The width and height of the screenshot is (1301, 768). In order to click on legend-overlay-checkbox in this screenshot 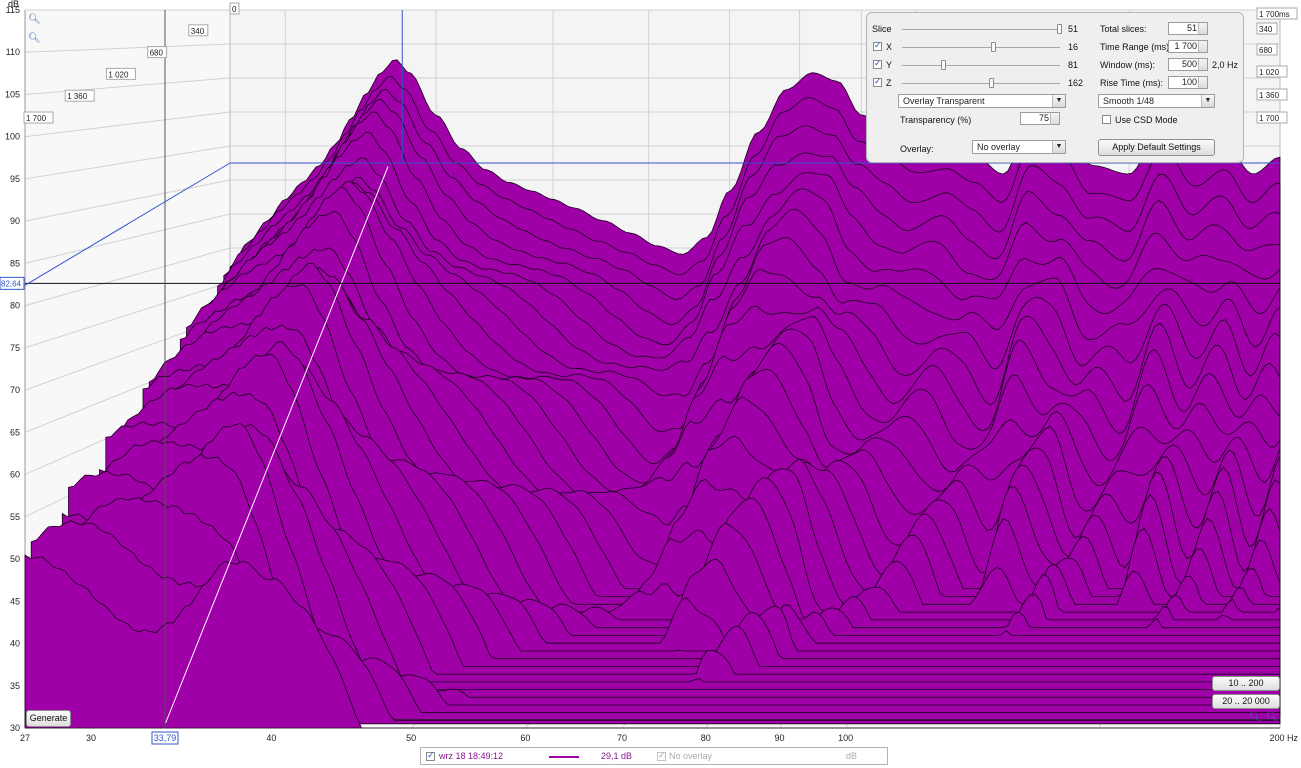, I will do `click(661, 755)`.